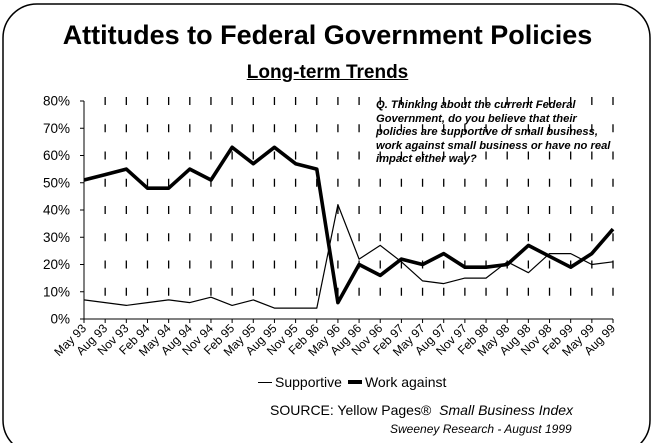  Describe the element at coordinates (405, 382) in the screenshot. I see `legend-label-work-against: Work against` at that location.